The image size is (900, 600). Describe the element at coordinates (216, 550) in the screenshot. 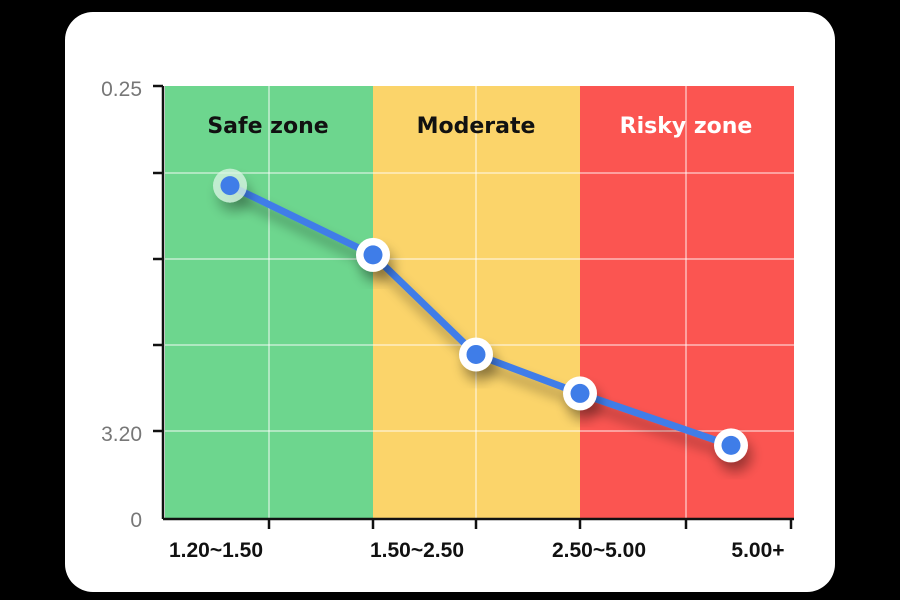

I see `x-tick-label-1: 1.20~1.50` at that location.